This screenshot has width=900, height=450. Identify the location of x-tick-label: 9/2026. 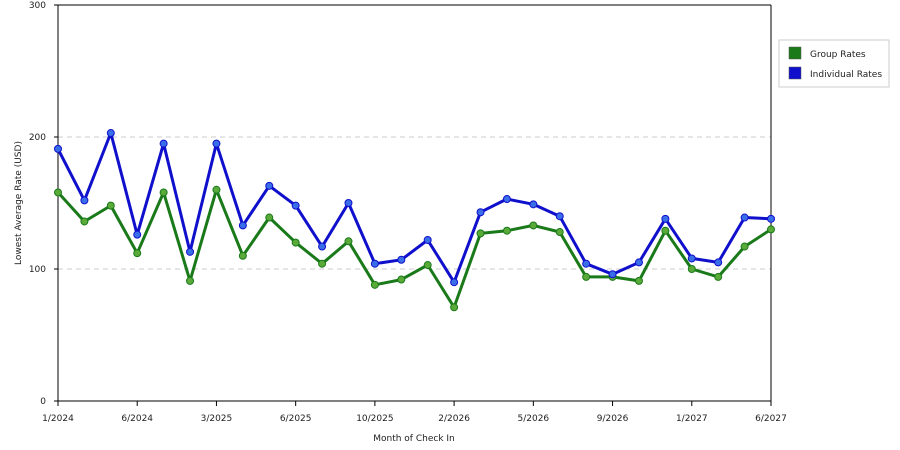
(613, 419).